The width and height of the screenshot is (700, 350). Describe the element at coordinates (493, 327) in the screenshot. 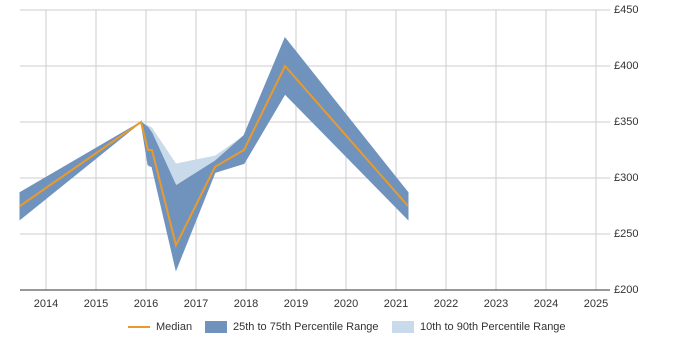

I see `legend-label: 10th to 90th Percentile Range` at that location.